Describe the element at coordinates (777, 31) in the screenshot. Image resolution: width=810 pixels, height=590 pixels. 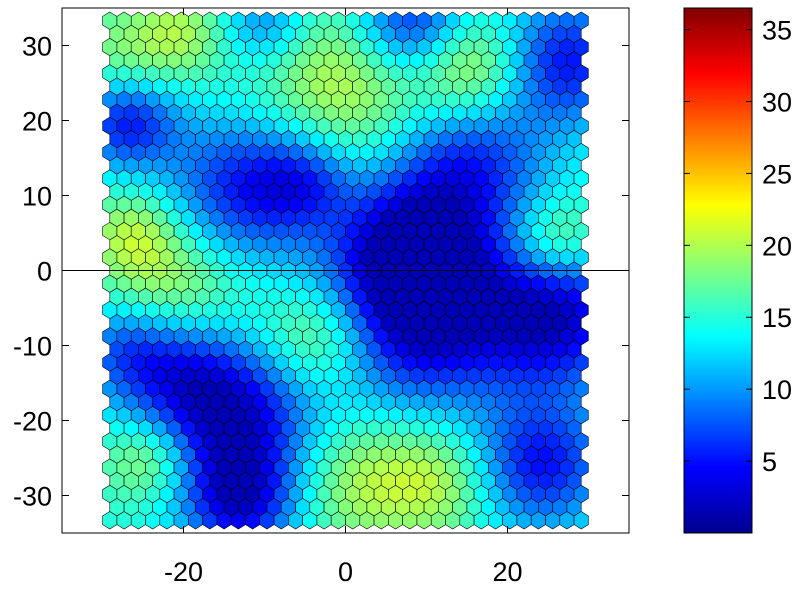
I see `colorbar-tick-label: 35` at that location.